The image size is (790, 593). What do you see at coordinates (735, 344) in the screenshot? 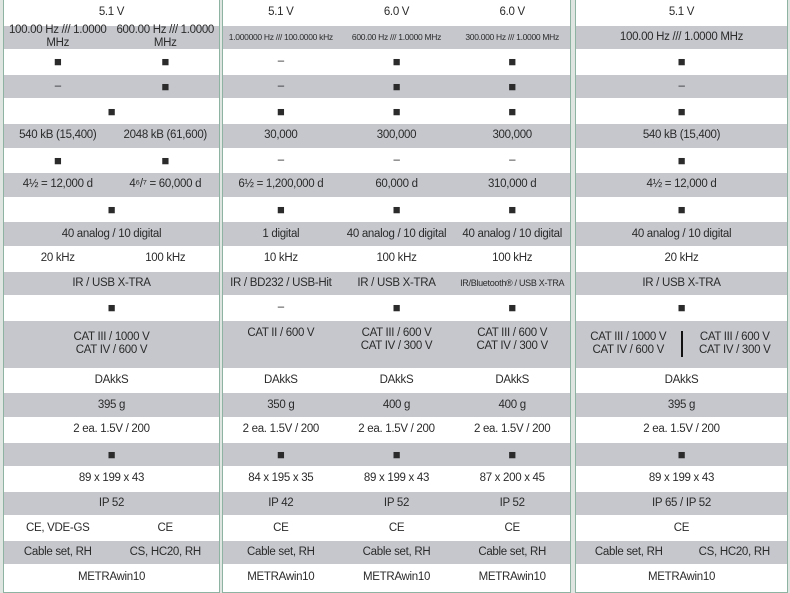
I see `spec-cell: CAT III / 600 V CAT IV / 300 V` at bounding box center [735, 344].